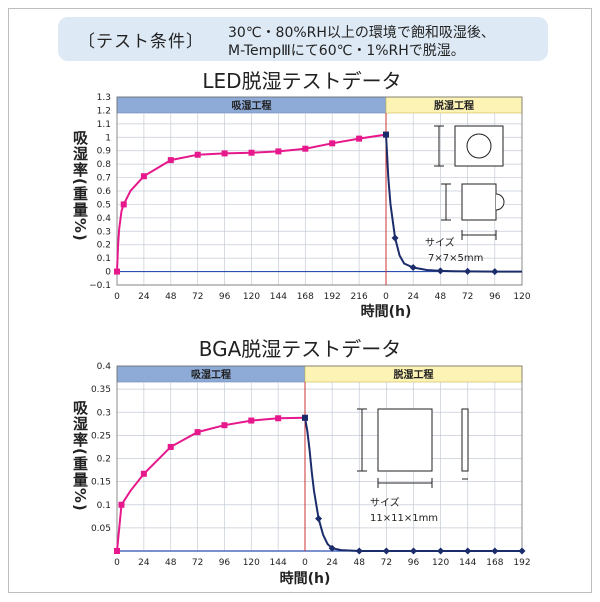  I want to click on y-tick-label: 1.2, so click(104, 111).